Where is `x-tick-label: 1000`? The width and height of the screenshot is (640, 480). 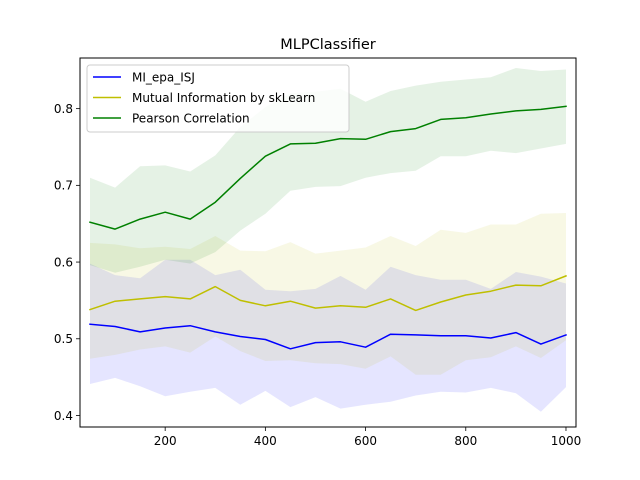 x-tick-label: 1000 is located at coordinates (566, 441).